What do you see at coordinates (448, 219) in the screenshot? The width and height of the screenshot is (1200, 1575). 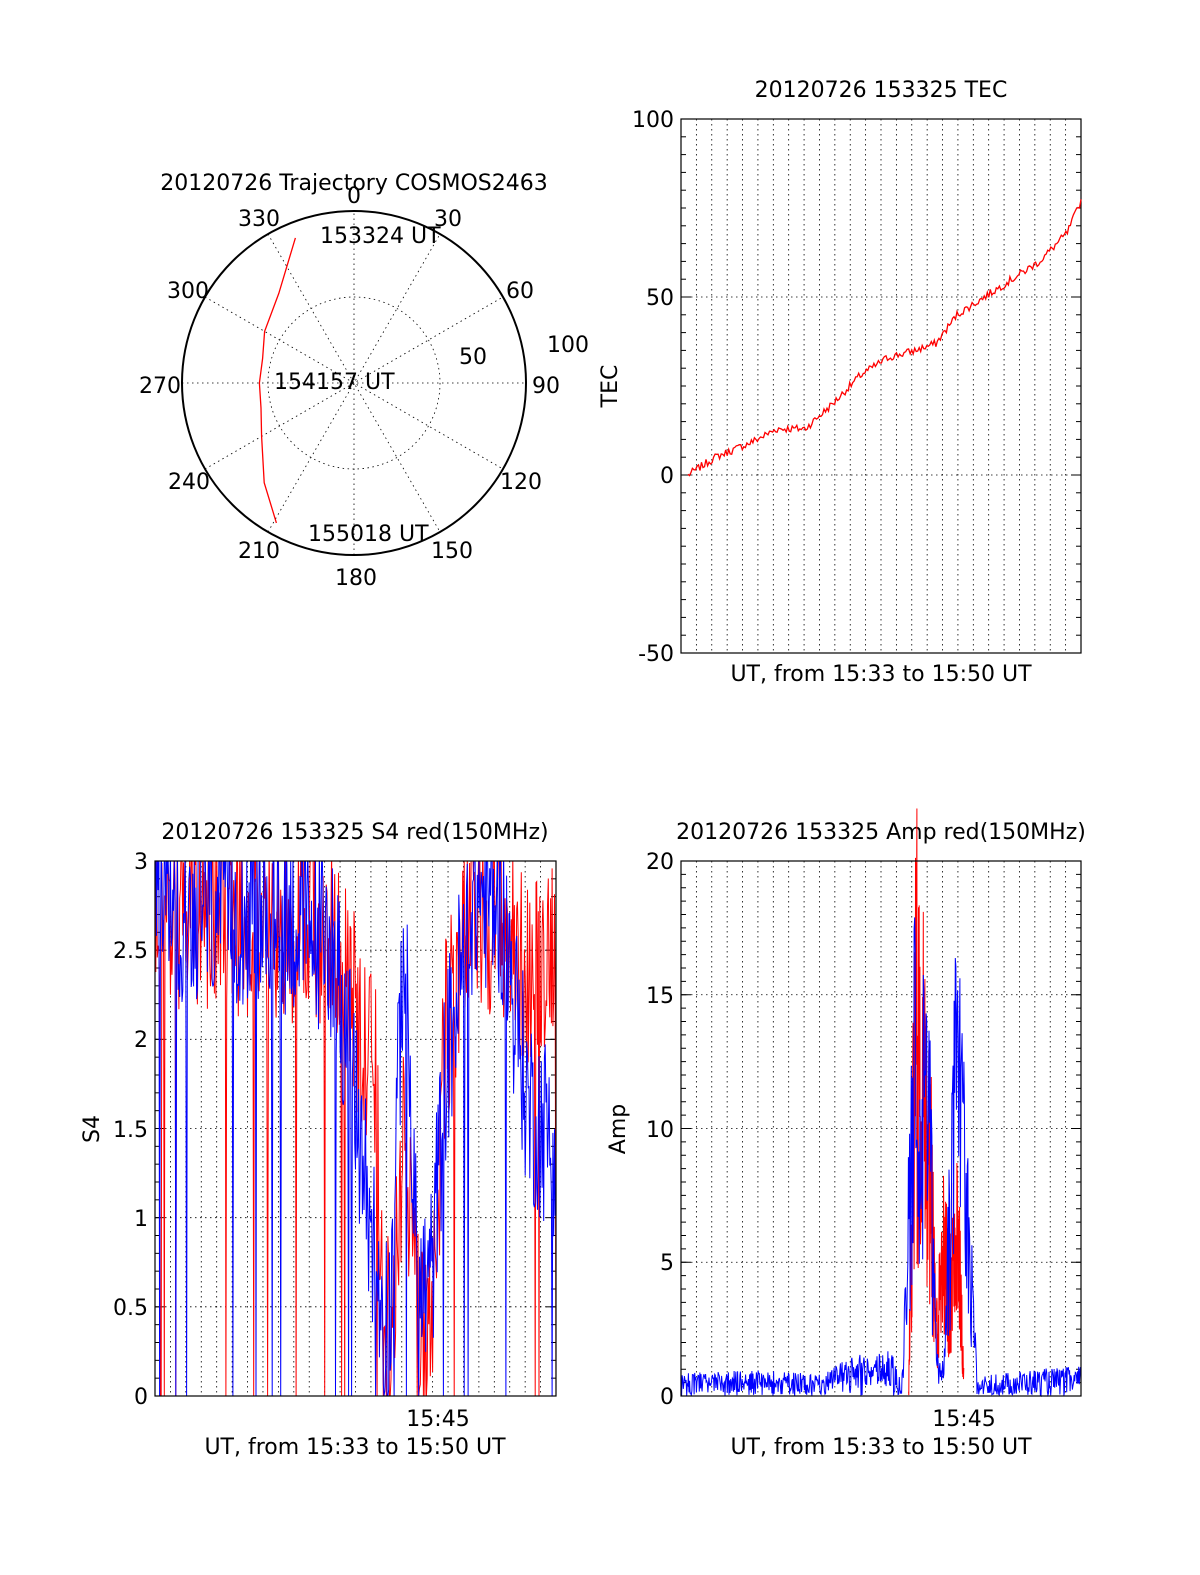 I see `polar-angle-label: 30` at bounding box center [448, 219].